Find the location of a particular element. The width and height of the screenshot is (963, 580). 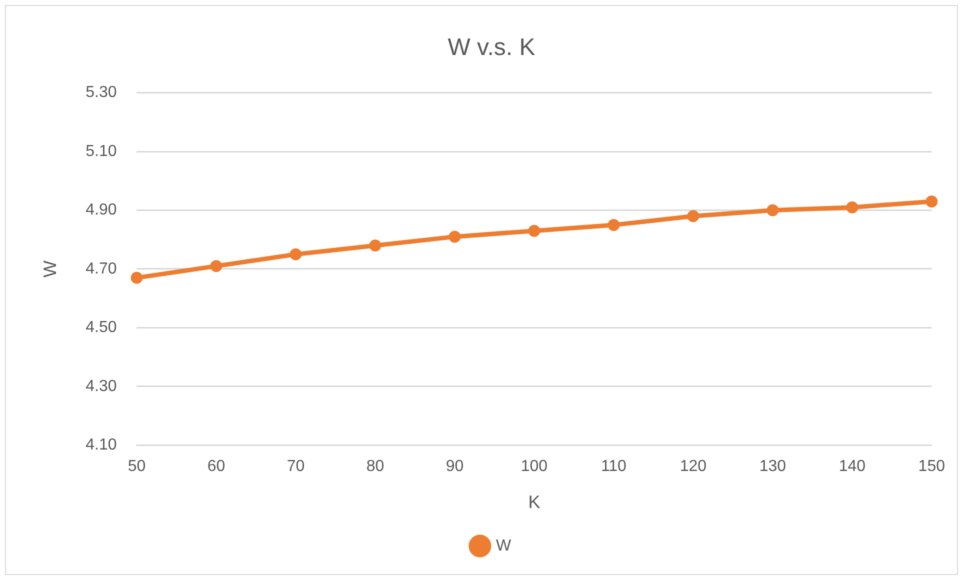

x-tick-label: 120 is located at coordinates (693, 467).